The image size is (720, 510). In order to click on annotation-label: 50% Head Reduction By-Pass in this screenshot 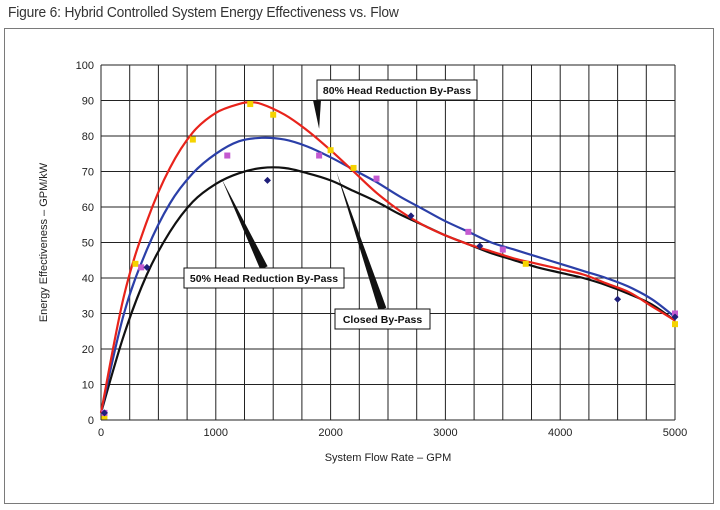, I will do `click(264, 279)`.